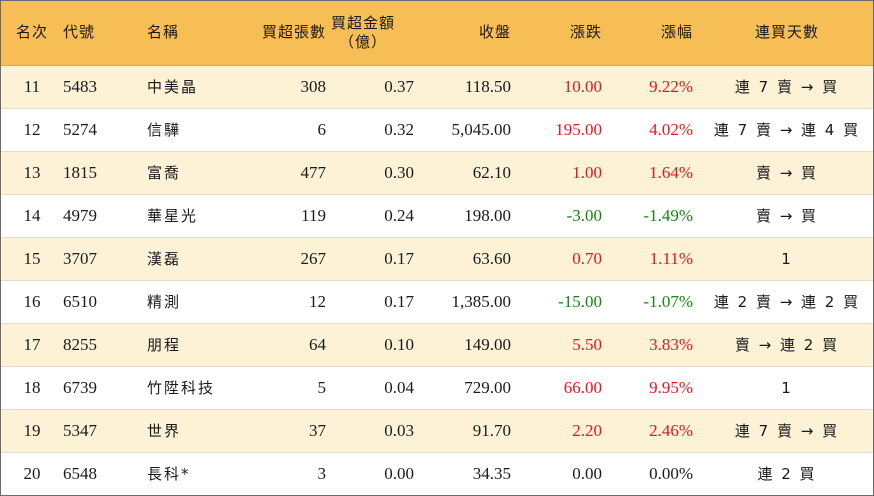 Image resolution: width=874 pixels, height=496 pixels. I want to click on code-cell: 3707, so click(98, 258).